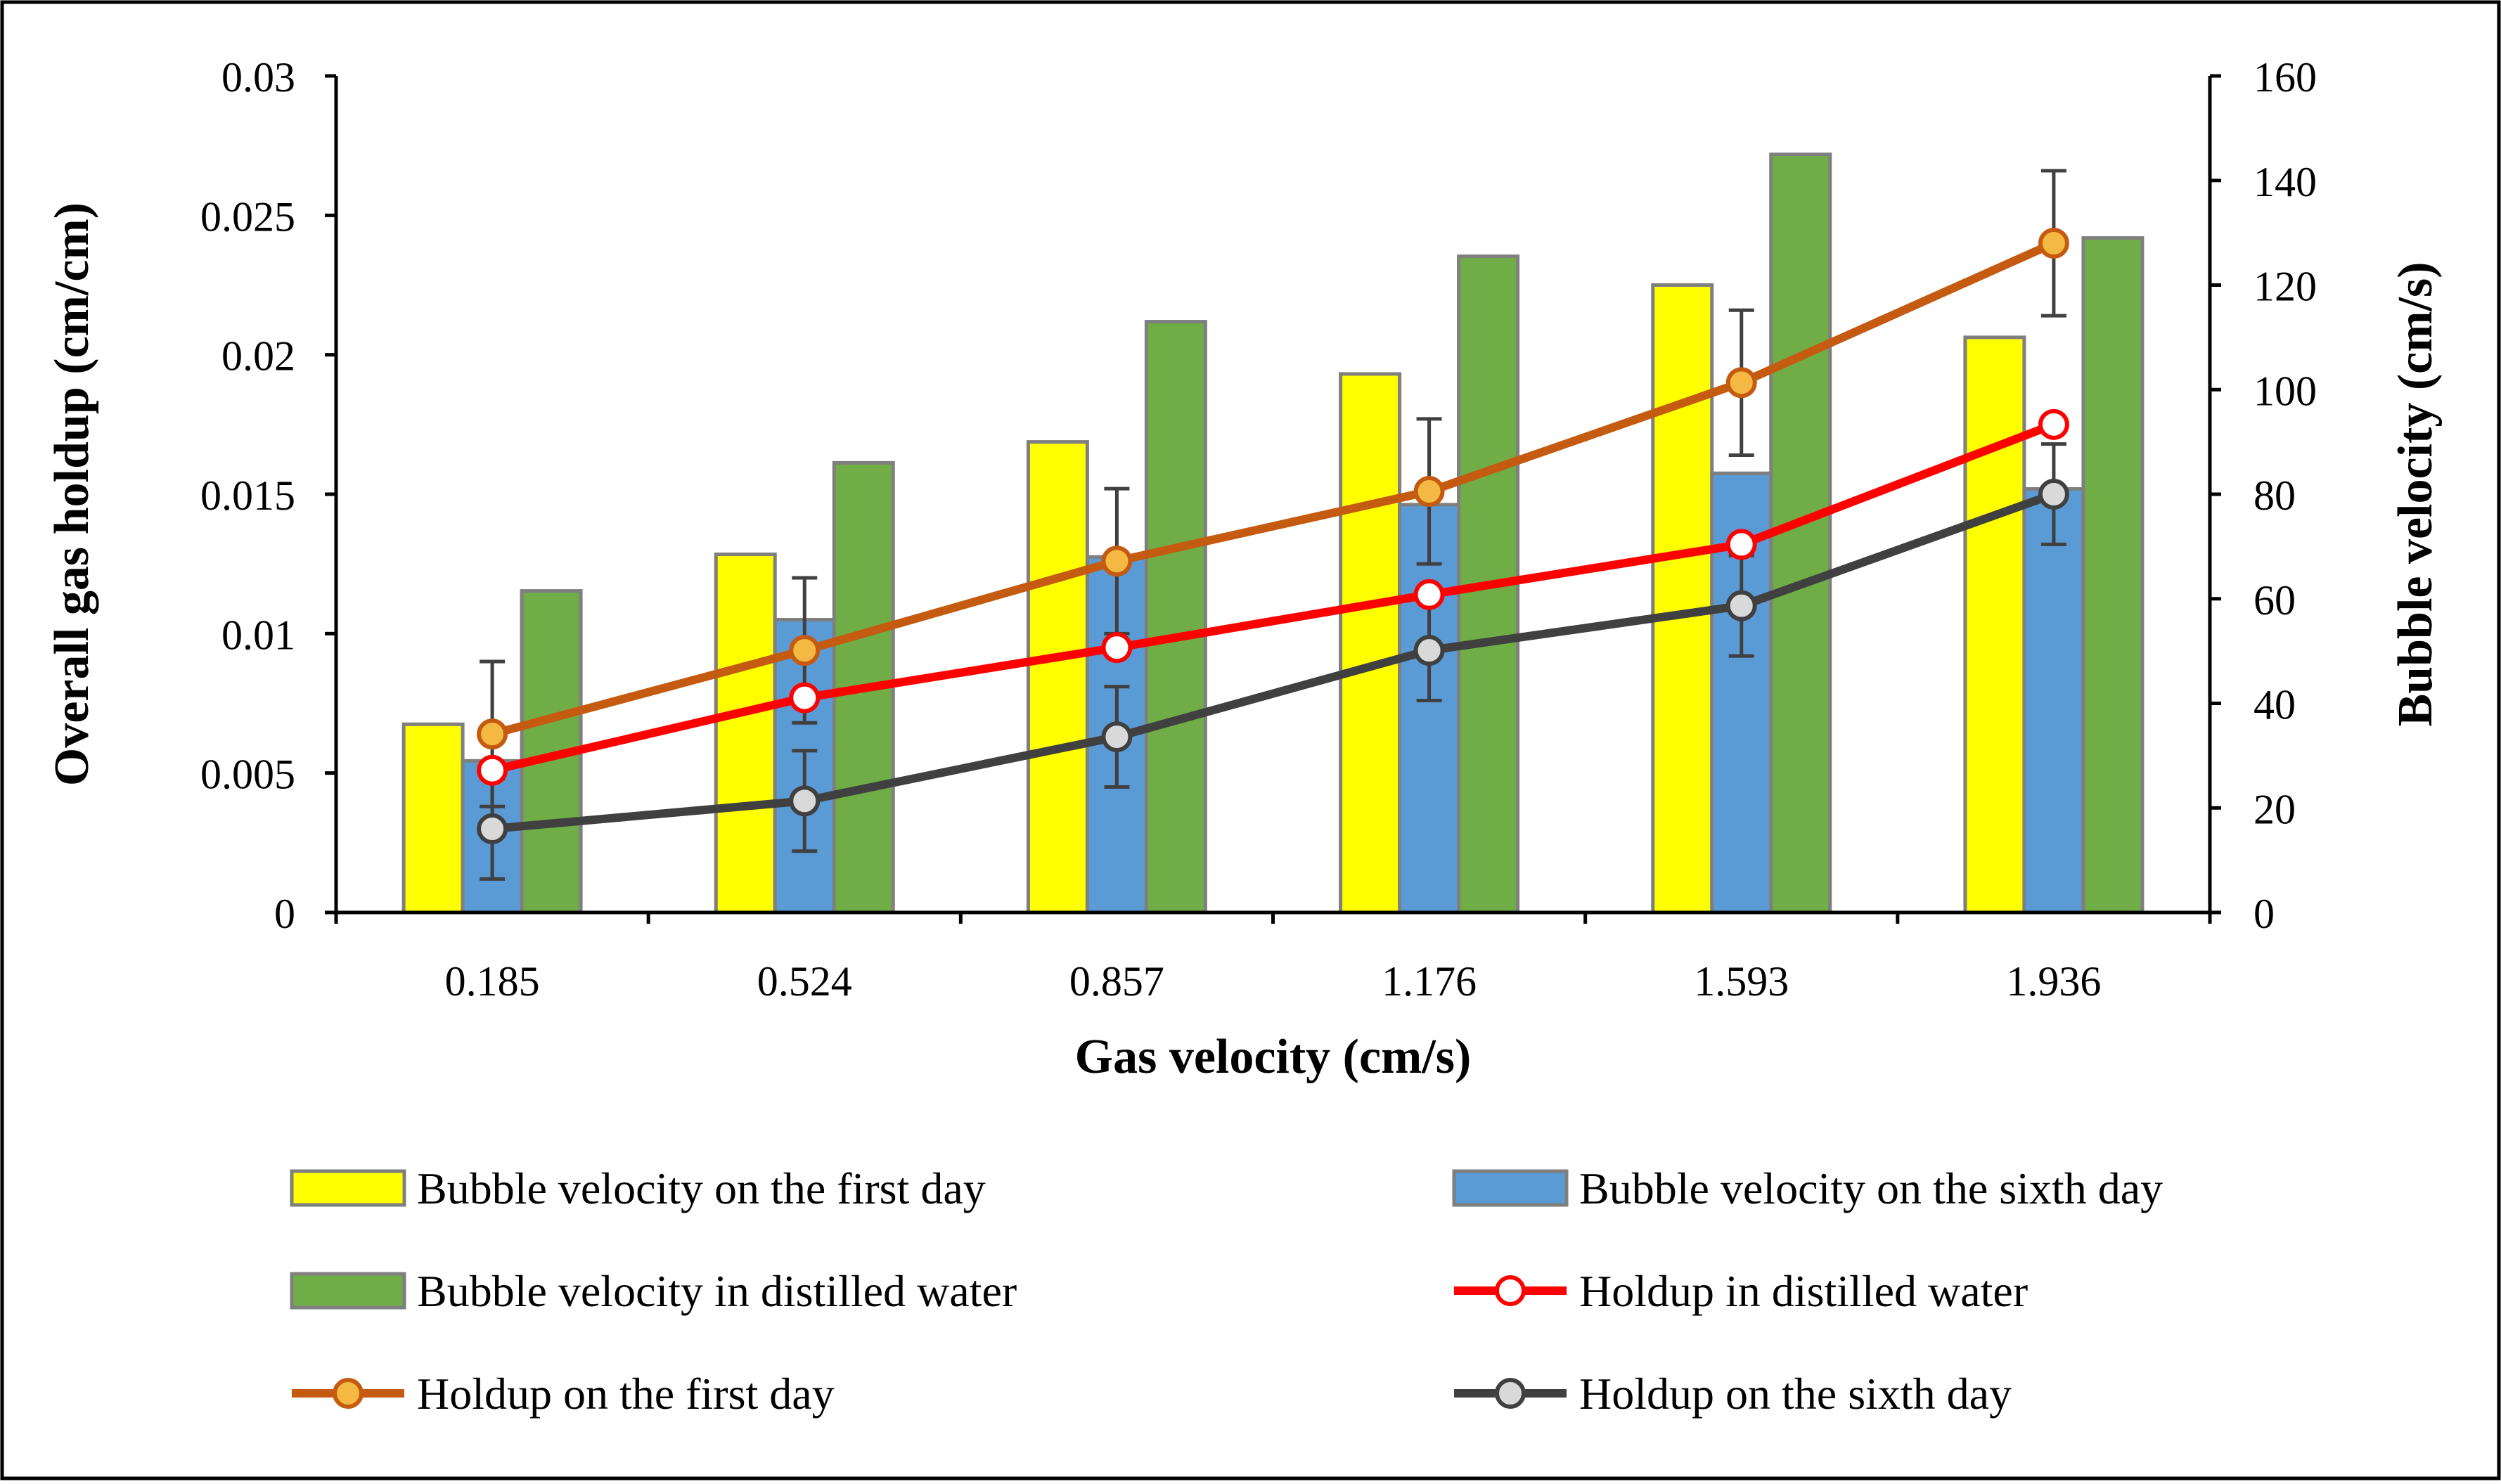 The width and height of the screenshot is (2501, 1484). What do you see at coordinates (626, 1394) in the screenshot?
I see `legend-label: Holdup on the first day` at bounding box center [626, 1394].